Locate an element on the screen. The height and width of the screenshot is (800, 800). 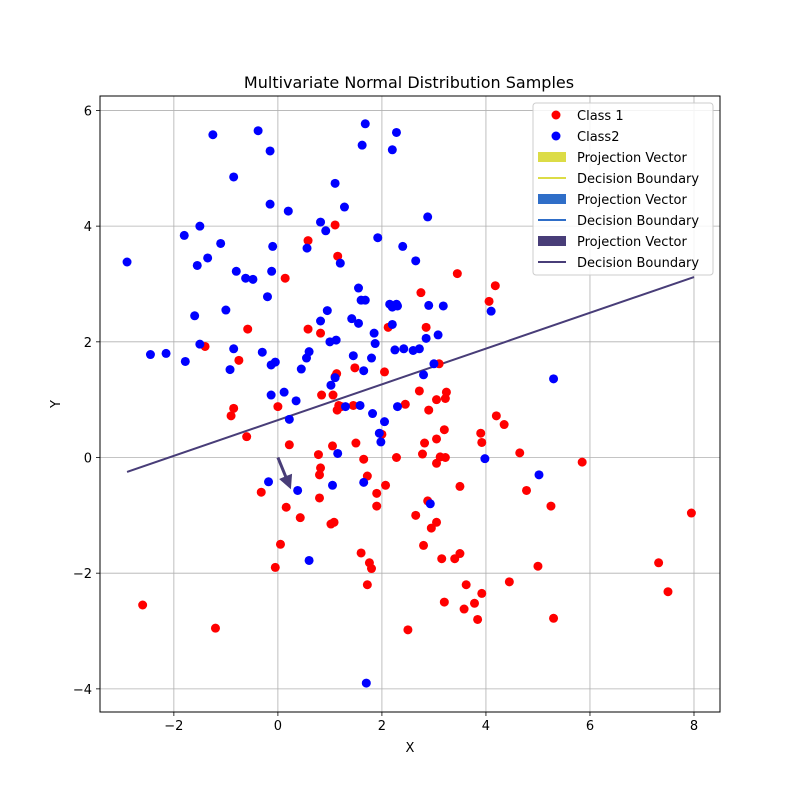
legend-frame is located at coordinates (623, 189).